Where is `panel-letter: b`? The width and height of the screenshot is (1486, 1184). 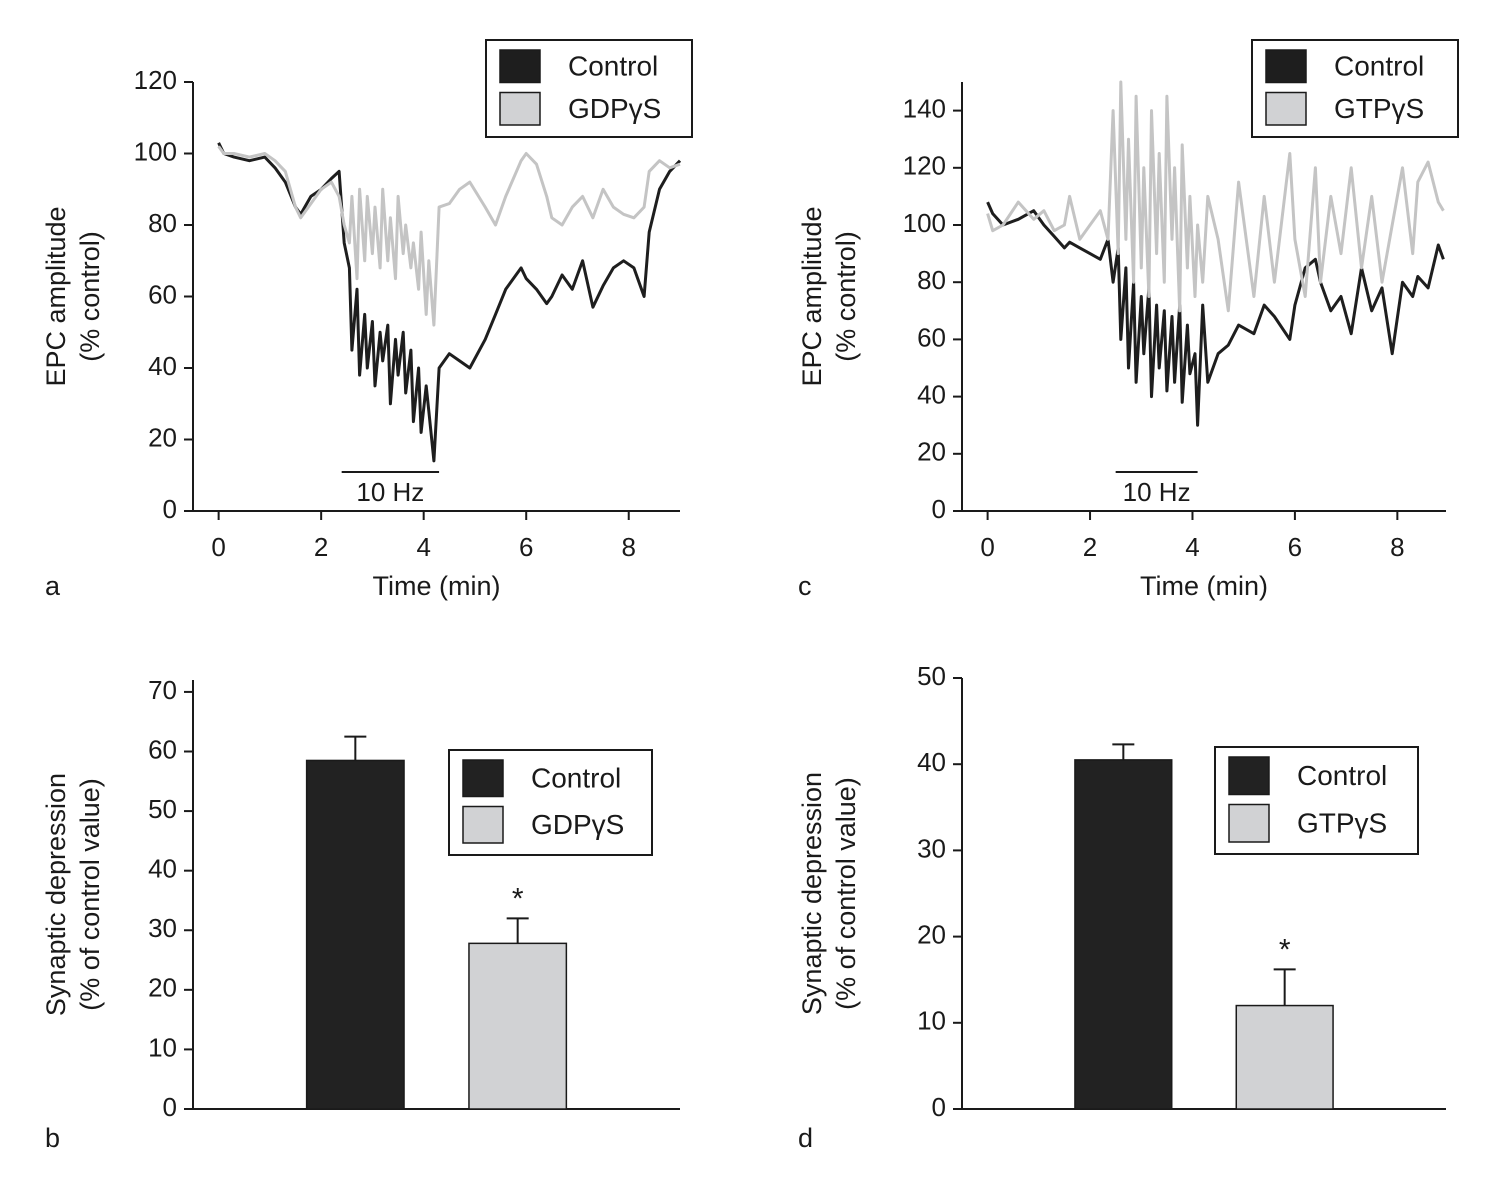 panel-letter: b is located at coordinates (52, 1138).